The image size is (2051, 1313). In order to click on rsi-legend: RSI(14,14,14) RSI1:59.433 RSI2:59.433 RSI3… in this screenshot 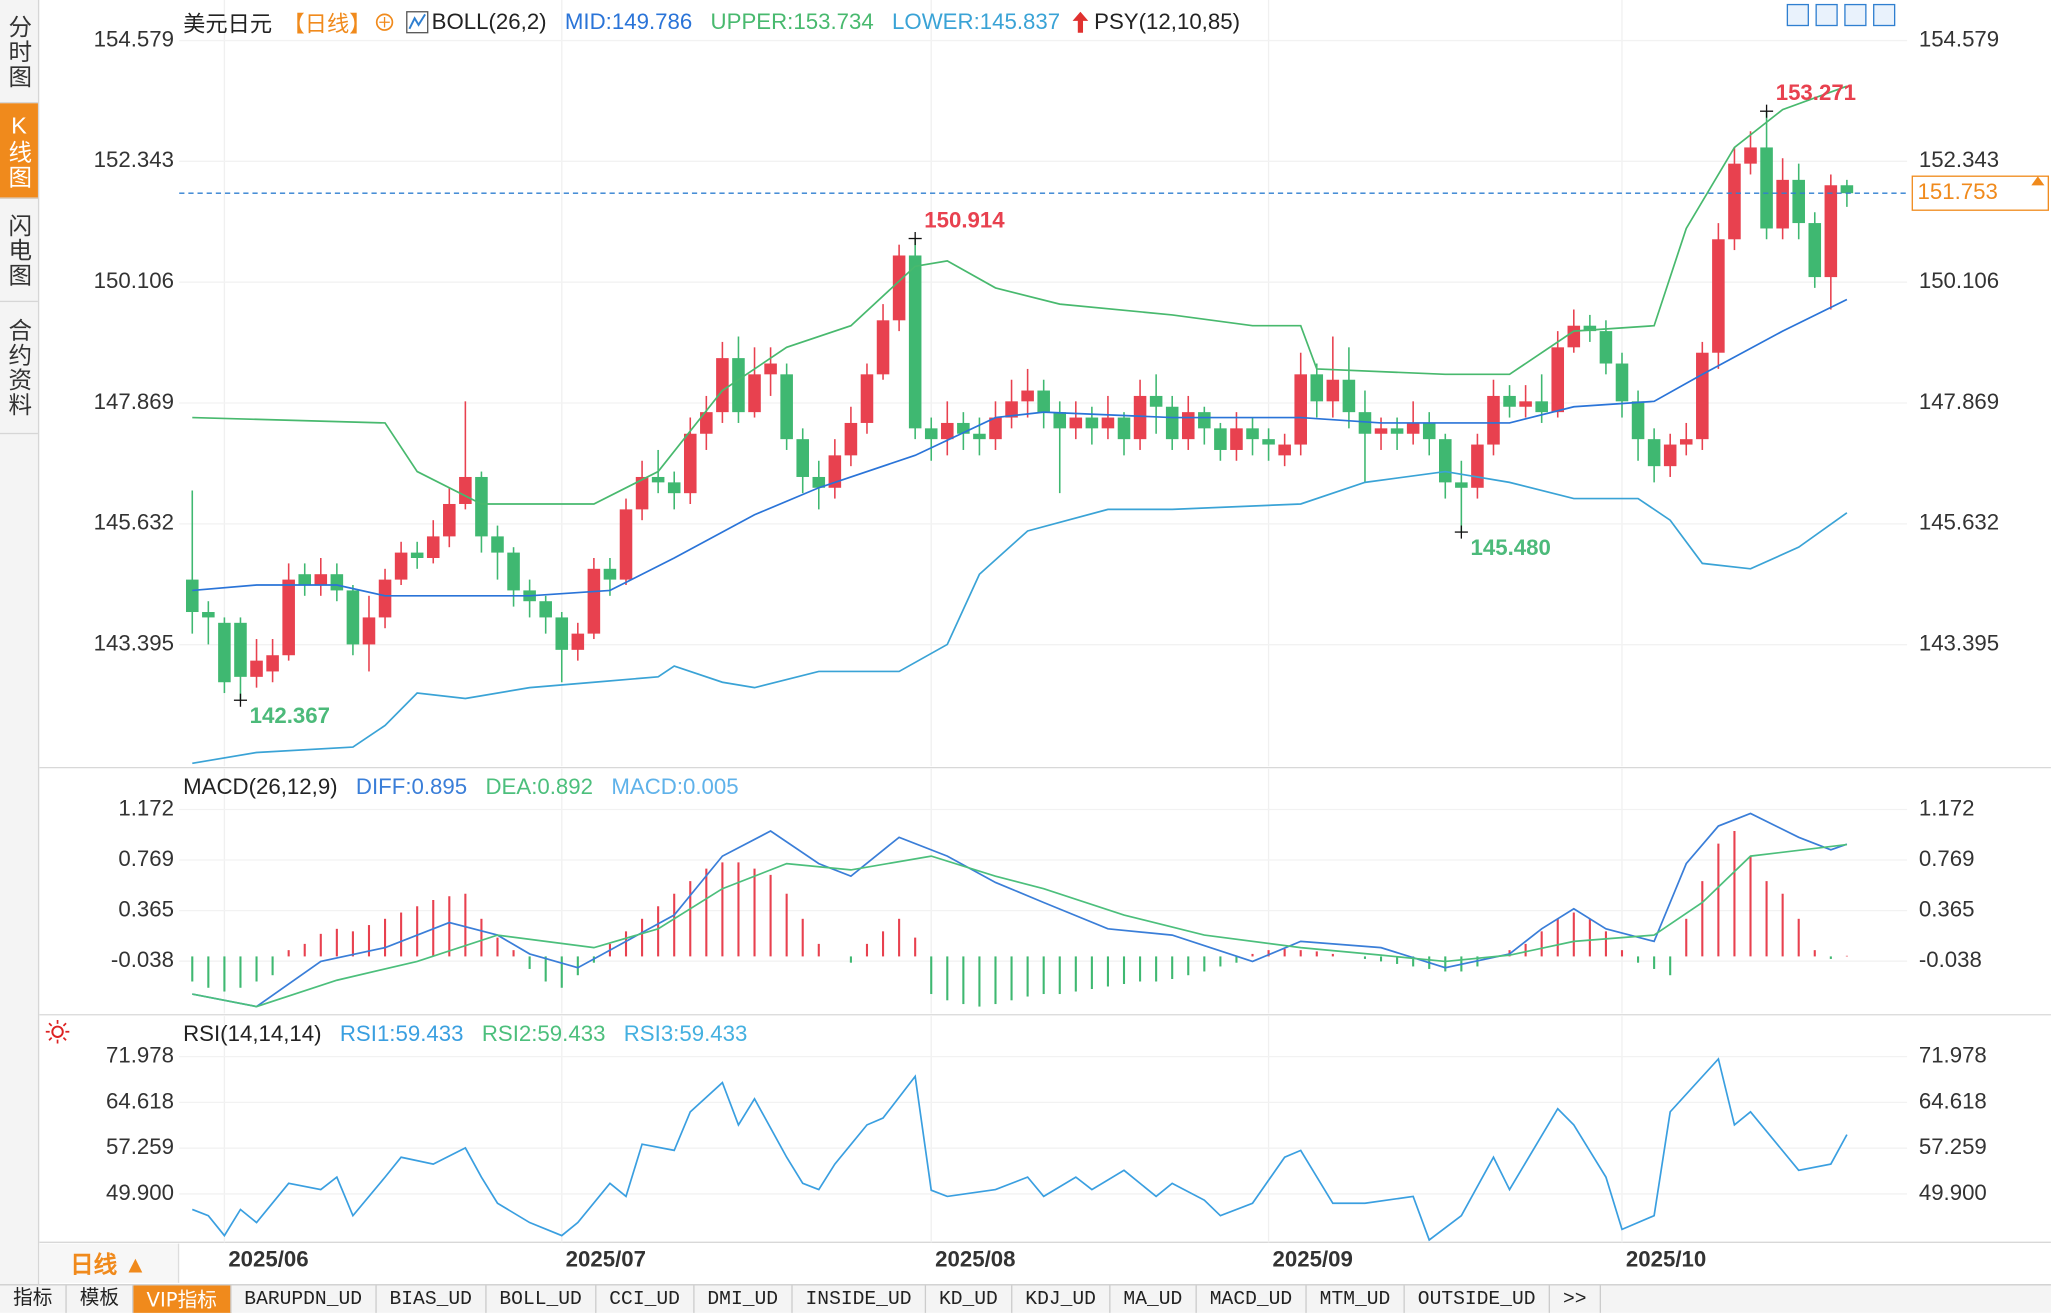, I will do `click(470, 1034)`.